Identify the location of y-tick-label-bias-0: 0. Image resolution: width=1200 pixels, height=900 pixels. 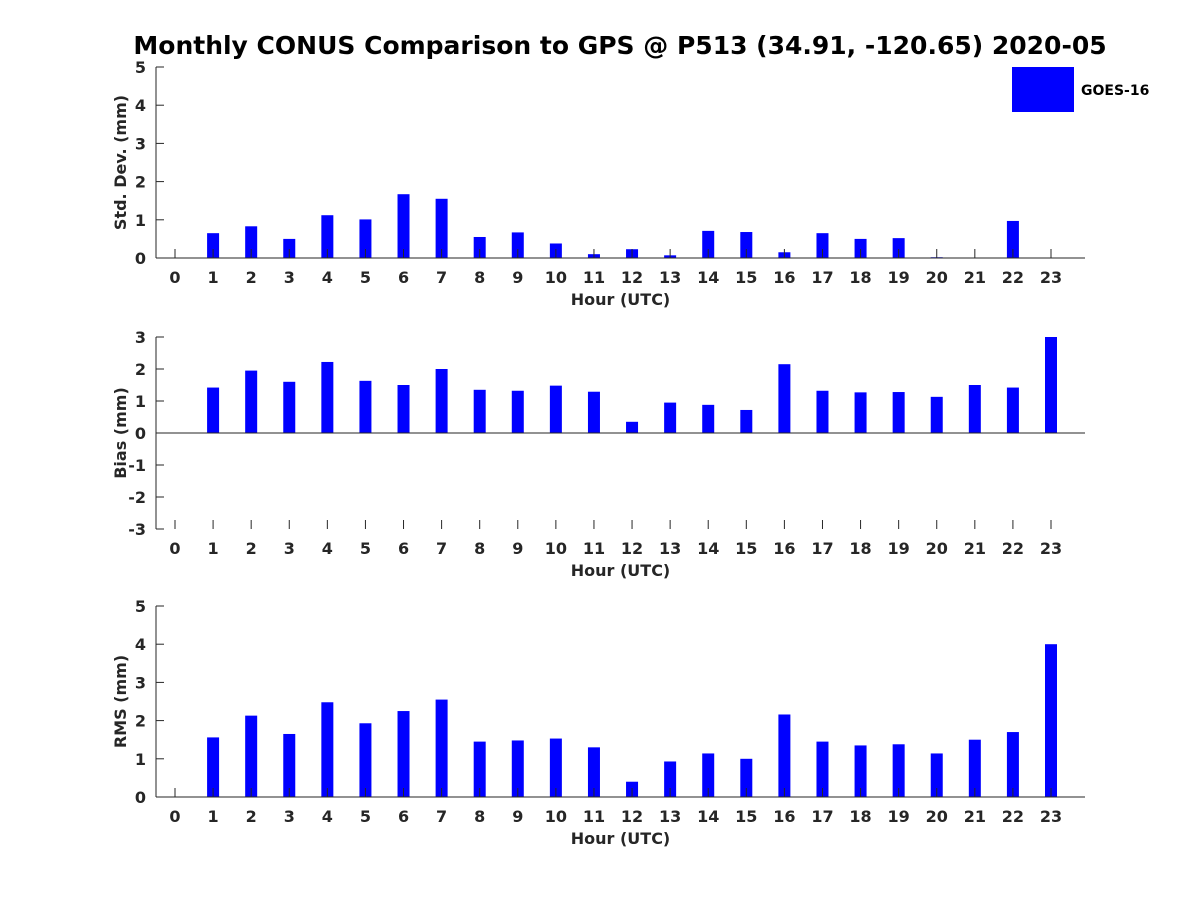
(140, 433).